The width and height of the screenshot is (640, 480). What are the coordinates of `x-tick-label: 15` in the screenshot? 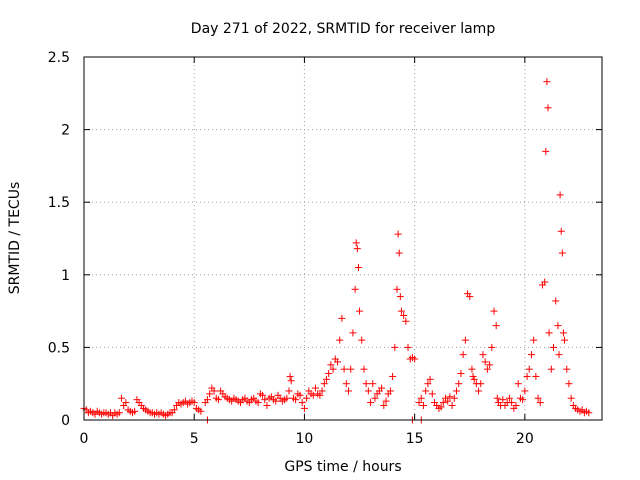 It's located at (415, 439).